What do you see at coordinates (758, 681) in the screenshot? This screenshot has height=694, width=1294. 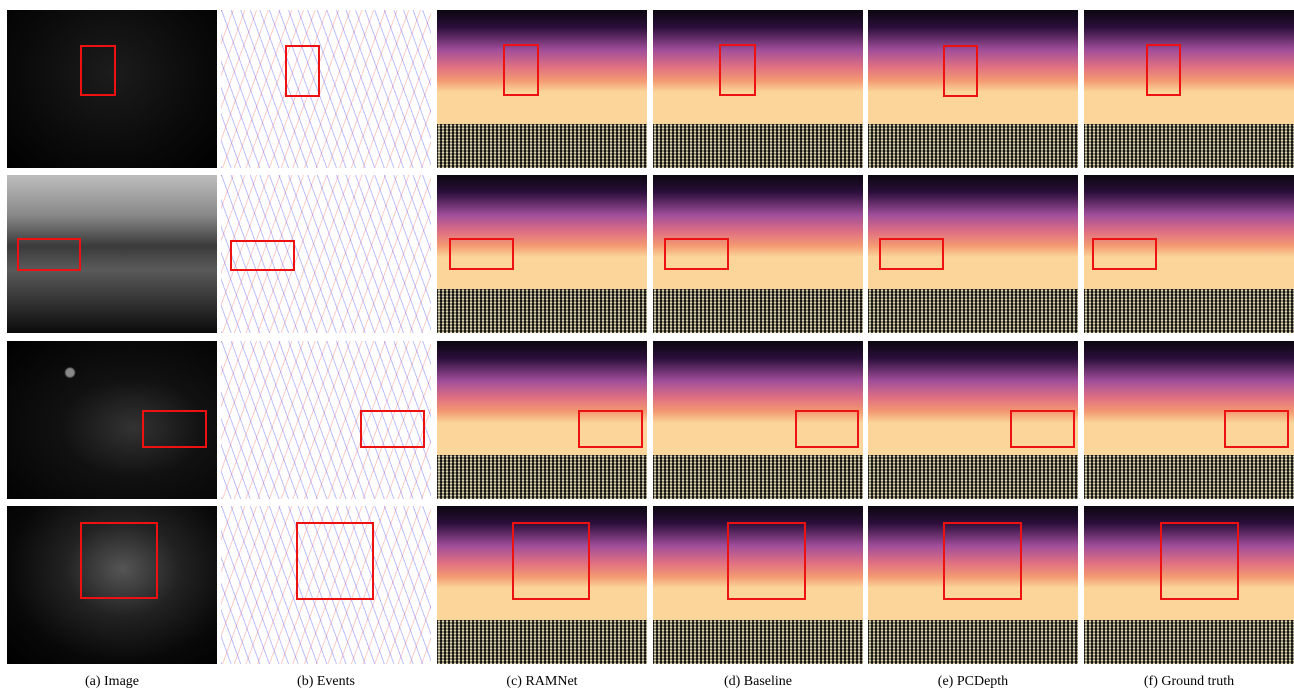 I see `caption: (d) Baseline` at bounding box center [758, 681].